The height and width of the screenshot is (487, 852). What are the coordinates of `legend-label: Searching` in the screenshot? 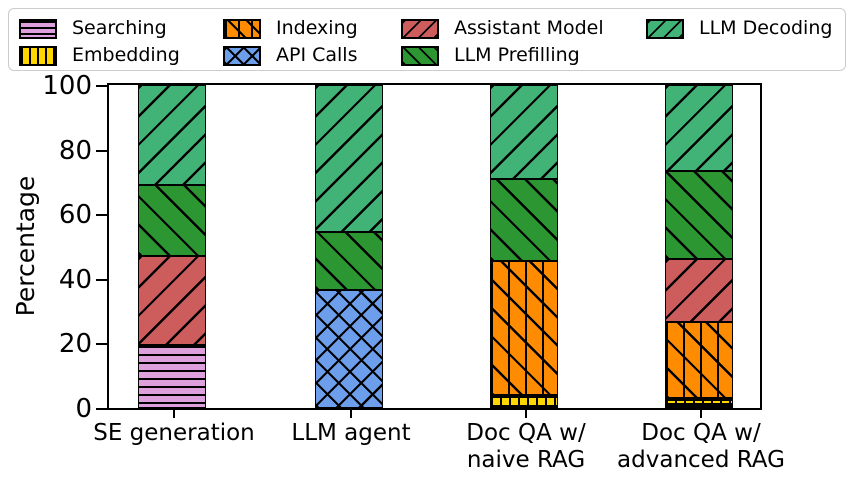 It's located at (119, 28).